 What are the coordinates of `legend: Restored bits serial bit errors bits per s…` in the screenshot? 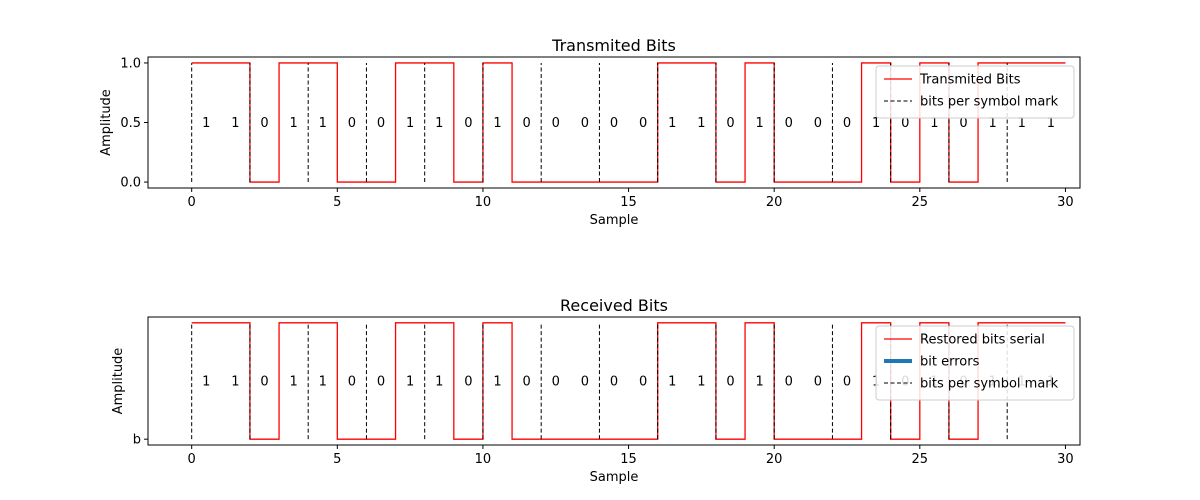 It's located at (975, 363).